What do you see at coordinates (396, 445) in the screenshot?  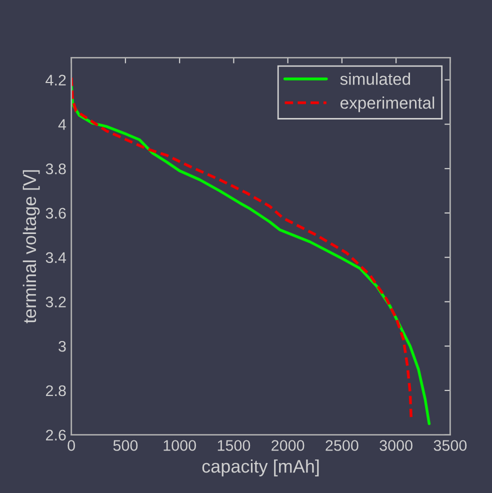 I see `x-tick-label: 3000` at bounding box center [396, 445].